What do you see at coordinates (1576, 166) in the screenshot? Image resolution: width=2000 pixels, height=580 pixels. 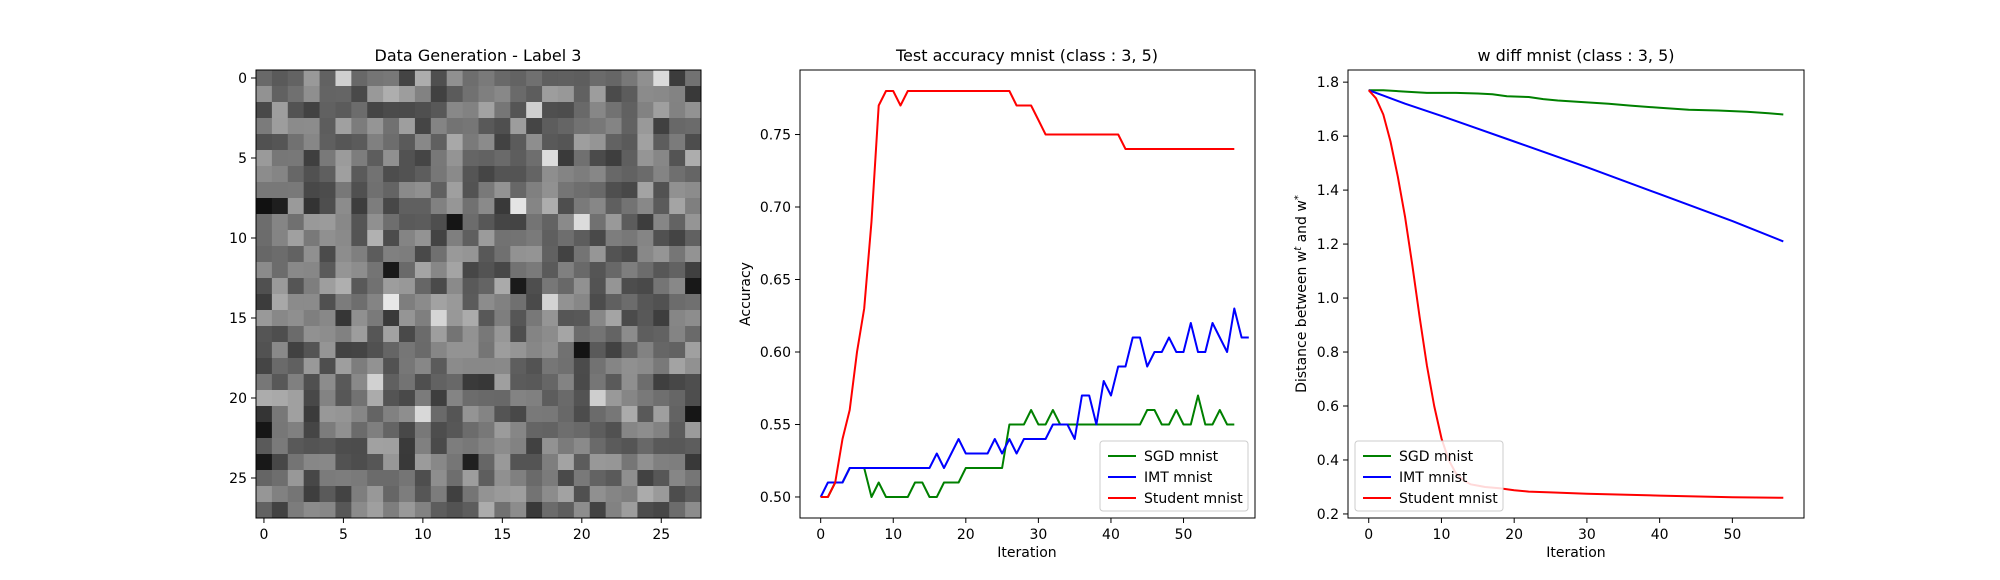 I see `series-line` at bounding box center [1576, 166].